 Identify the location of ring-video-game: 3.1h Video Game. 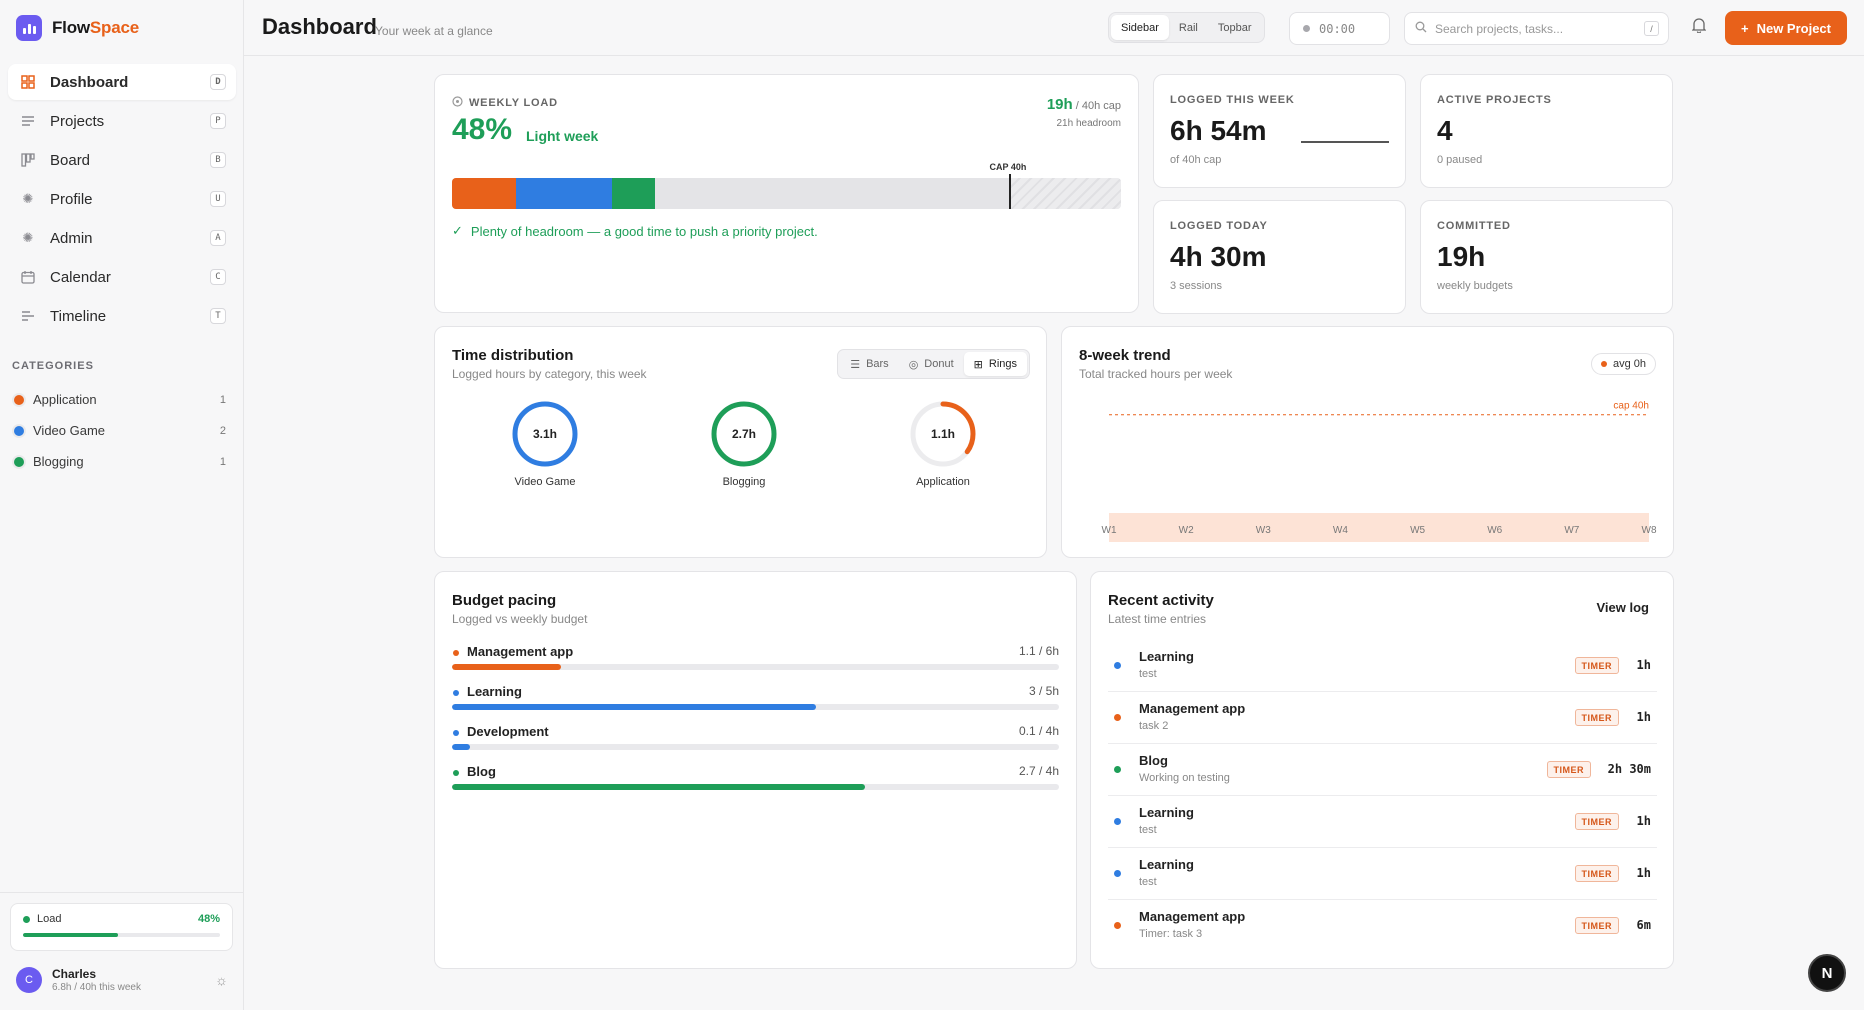
(545, 443).